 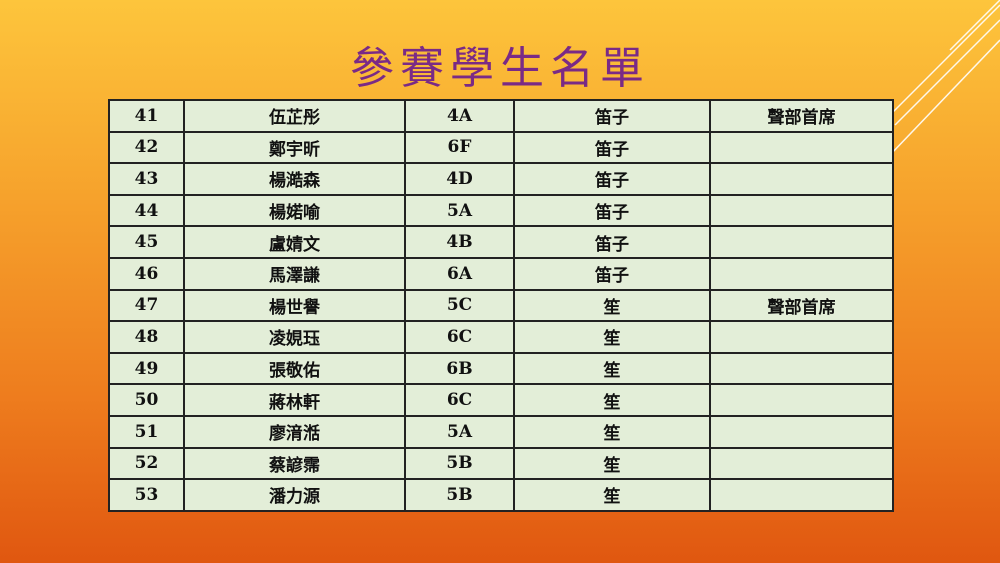 I want to click on student-number-cell: 45, so click(x=146, y=242).